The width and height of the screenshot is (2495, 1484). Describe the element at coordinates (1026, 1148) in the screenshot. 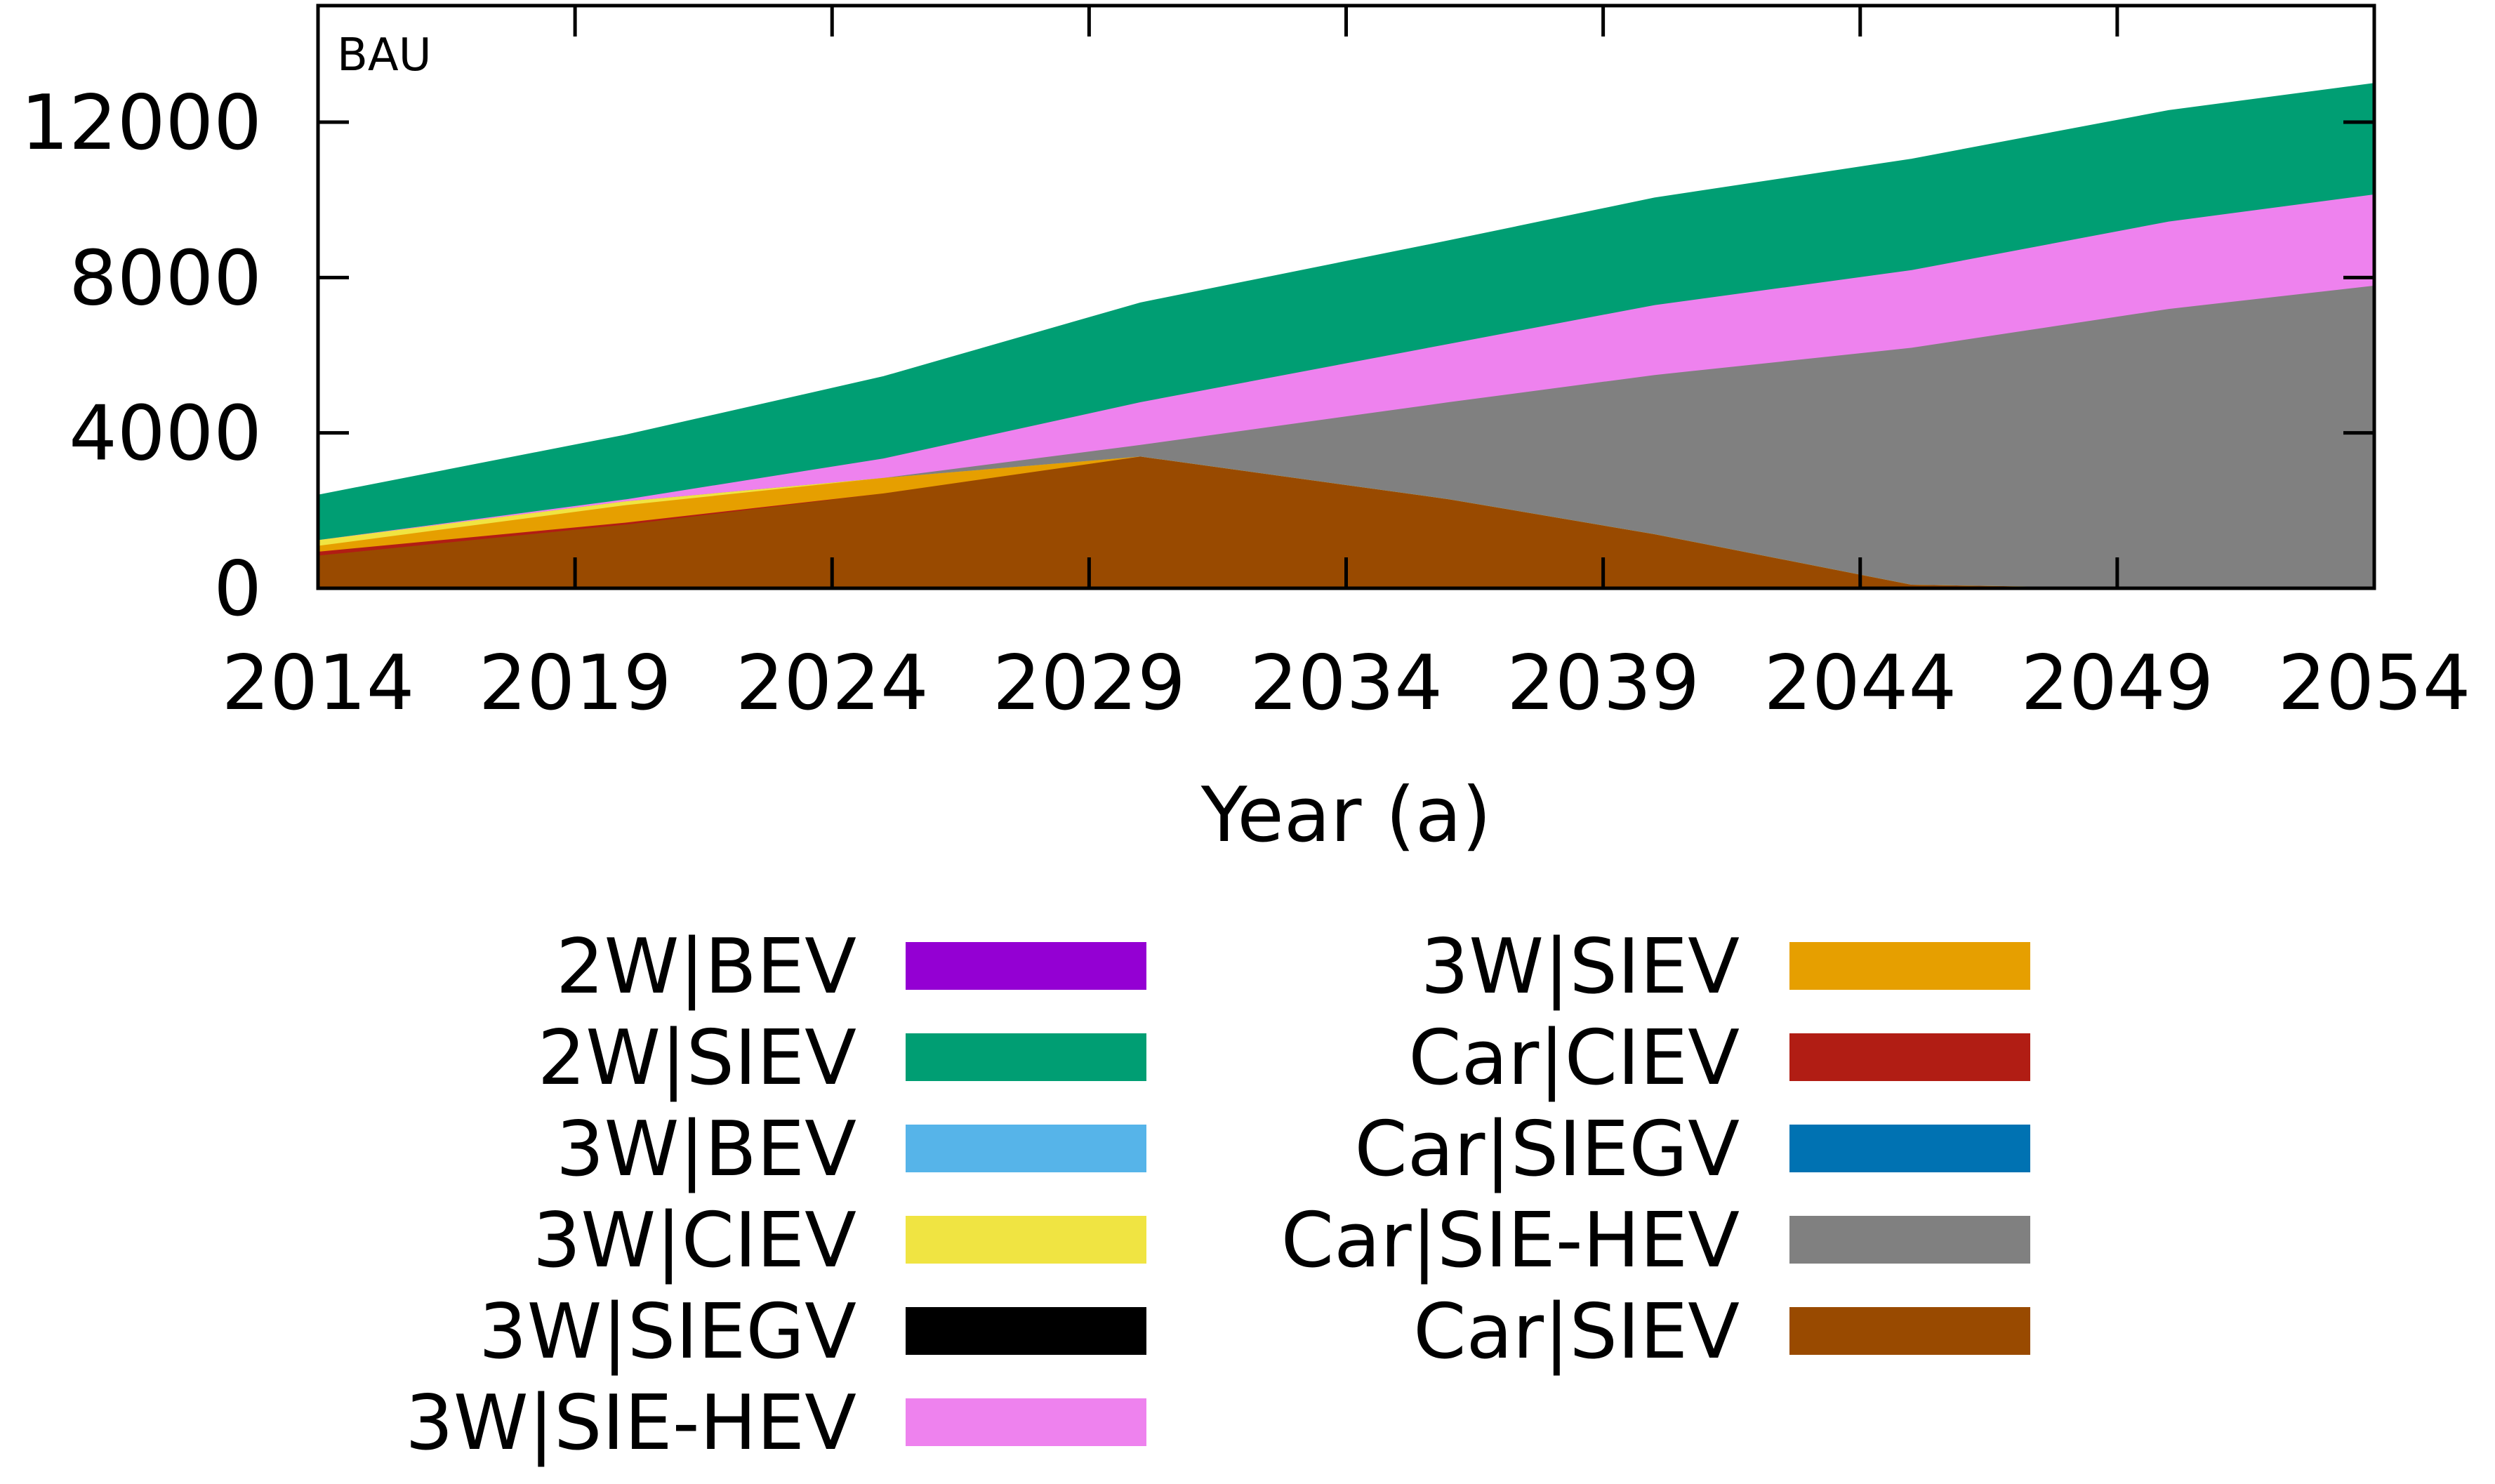

I see `legend-swatch-3w-bev` at that location.